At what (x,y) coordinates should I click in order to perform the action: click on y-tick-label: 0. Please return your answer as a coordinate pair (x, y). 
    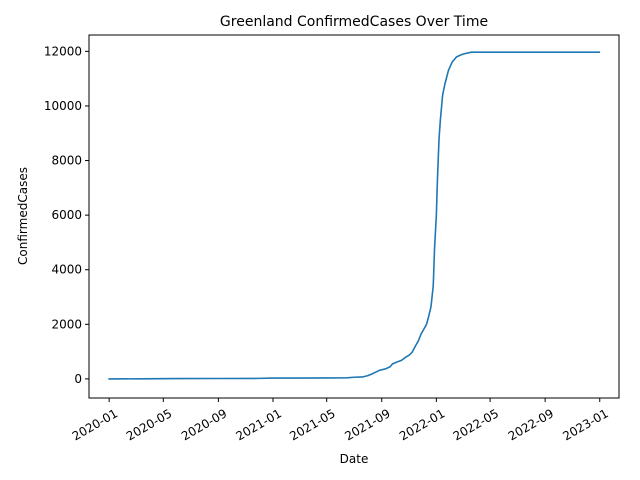
    Looking at the image, I should click on (78, 379).